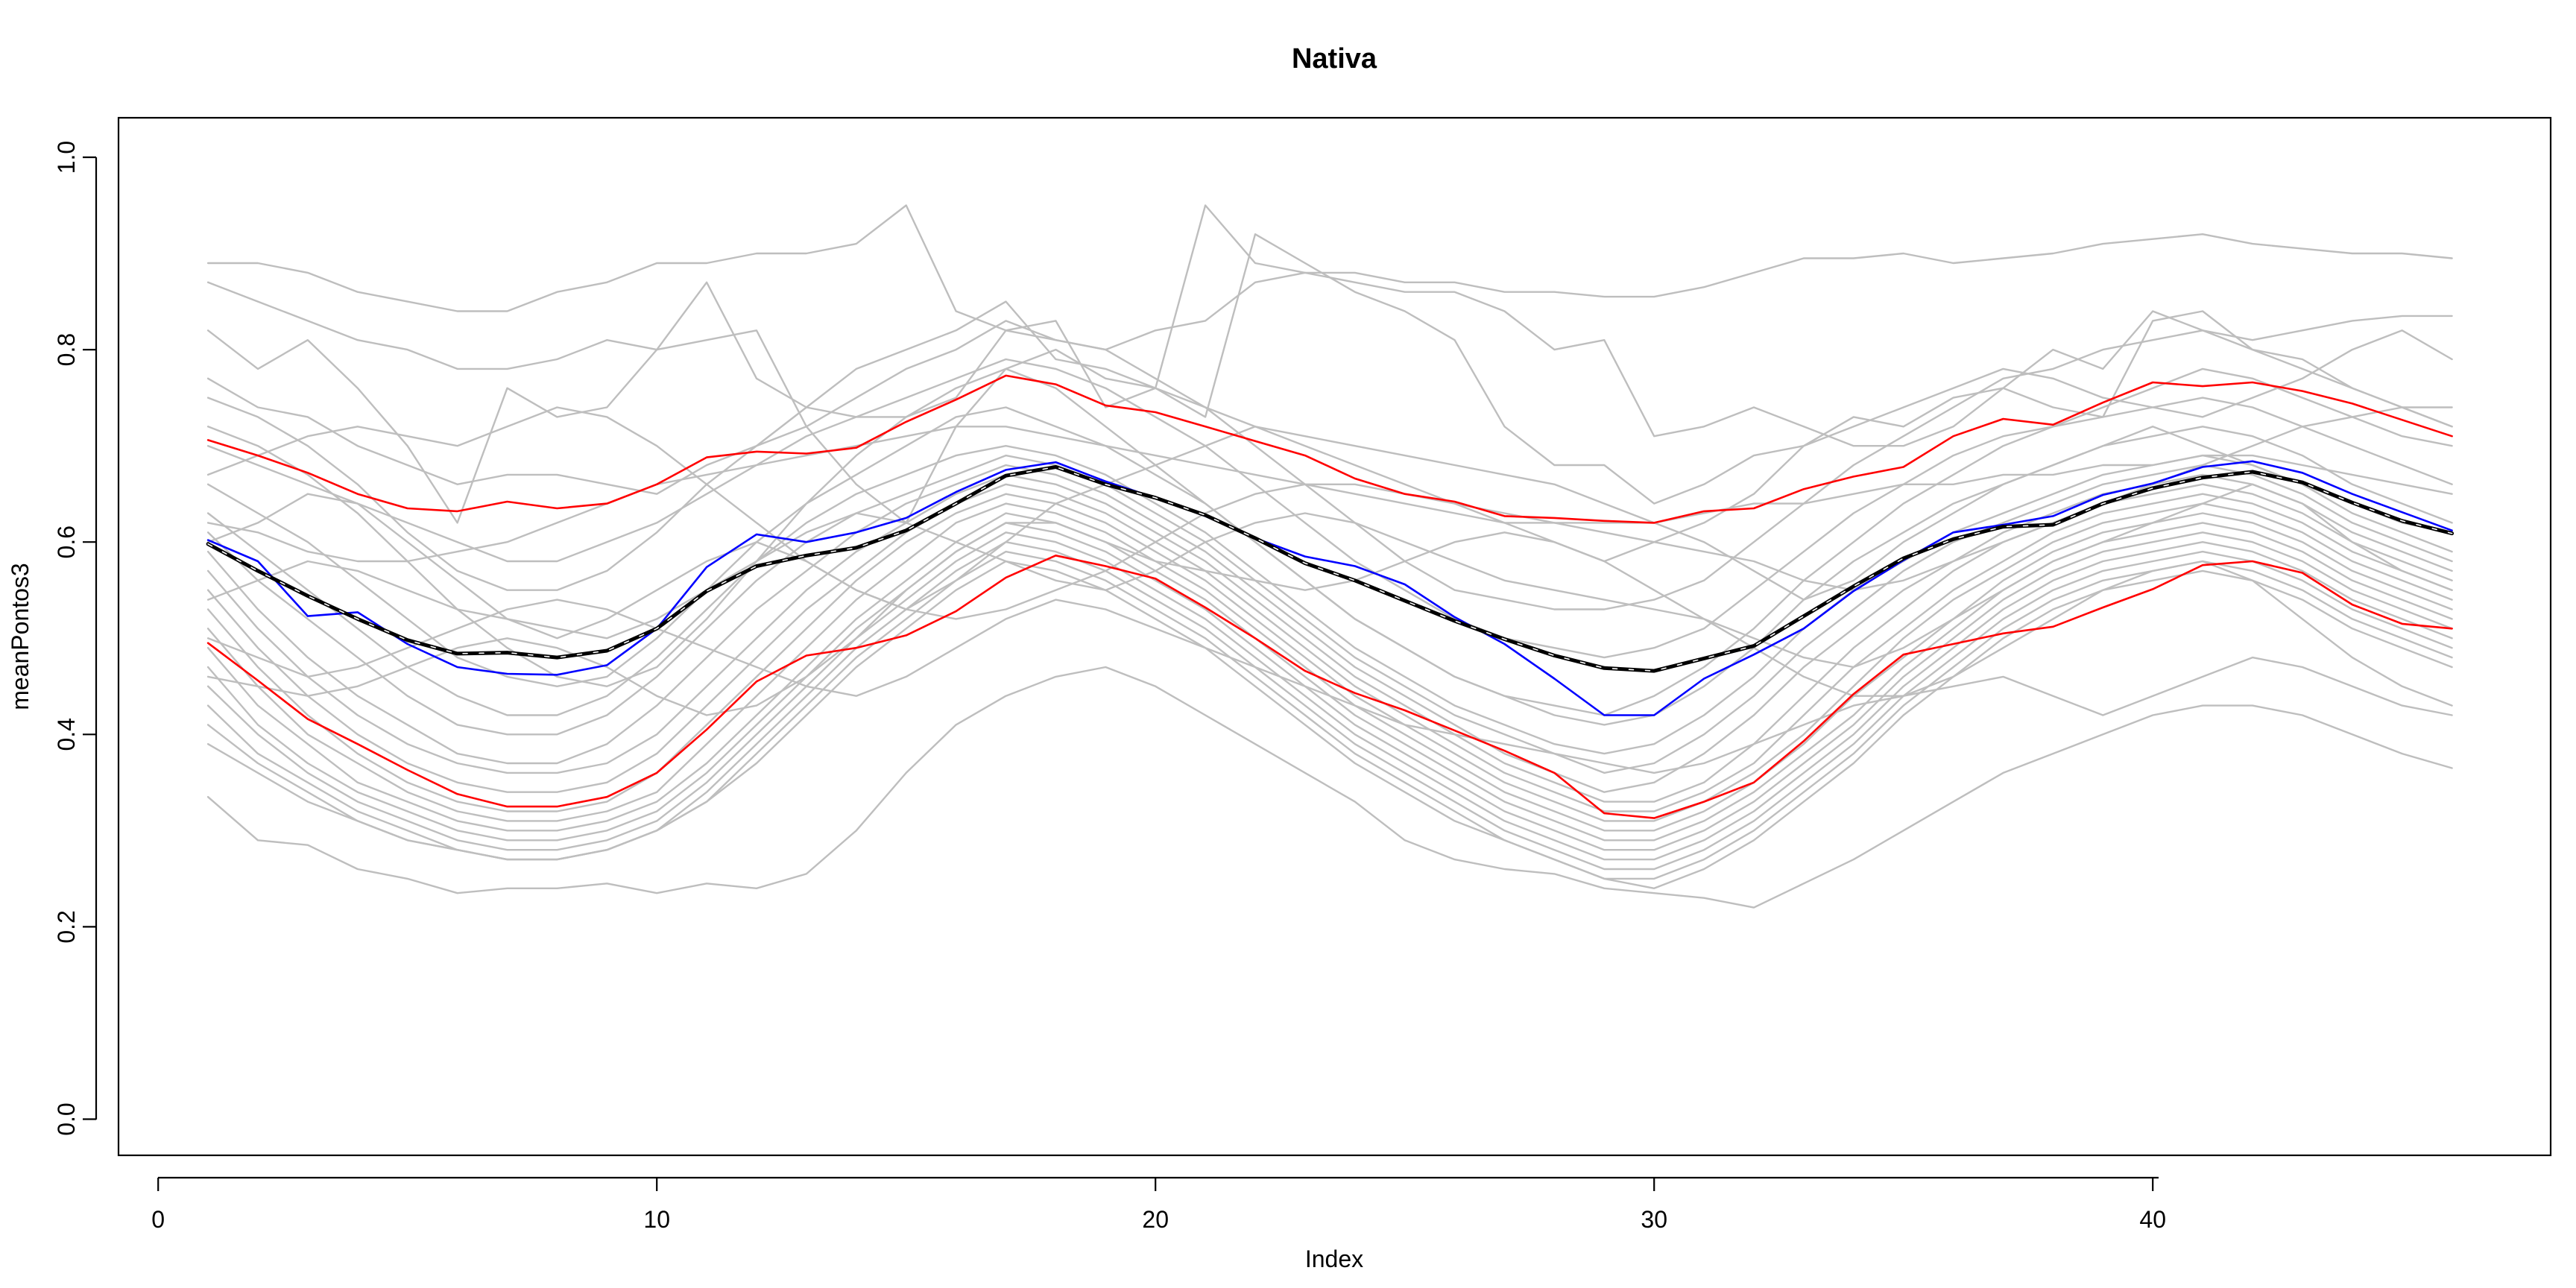  Describe the element at coordinates (66, 1118) in the screenshot. I see `y-tick-label: 0.0` at that location.